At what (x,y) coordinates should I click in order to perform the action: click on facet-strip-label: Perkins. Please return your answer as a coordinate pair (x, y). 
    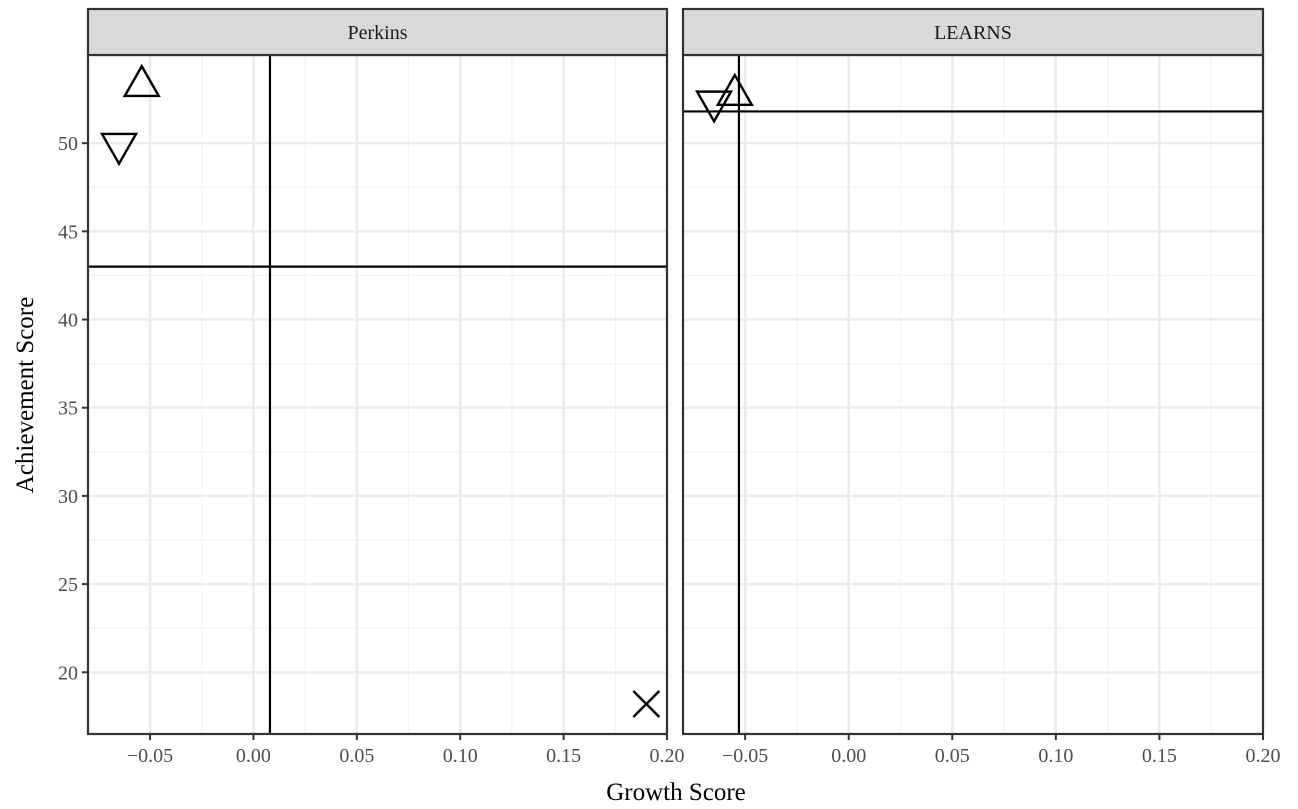
    Looking at the image, I should click on (378, 33).